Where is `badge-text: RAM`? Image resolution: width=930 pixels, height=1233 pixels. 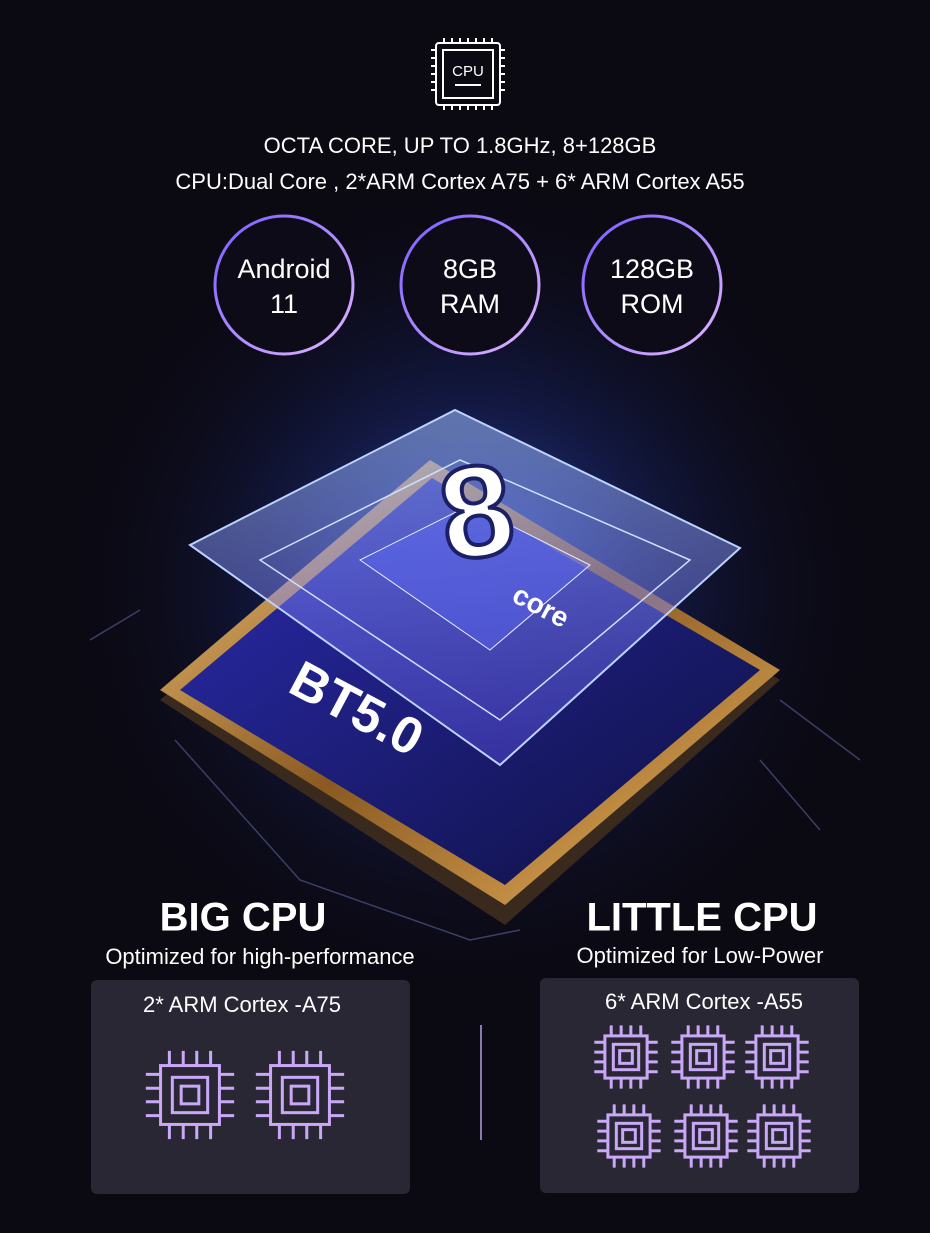
badge-text: RAM is located at coordinates (470, 304).